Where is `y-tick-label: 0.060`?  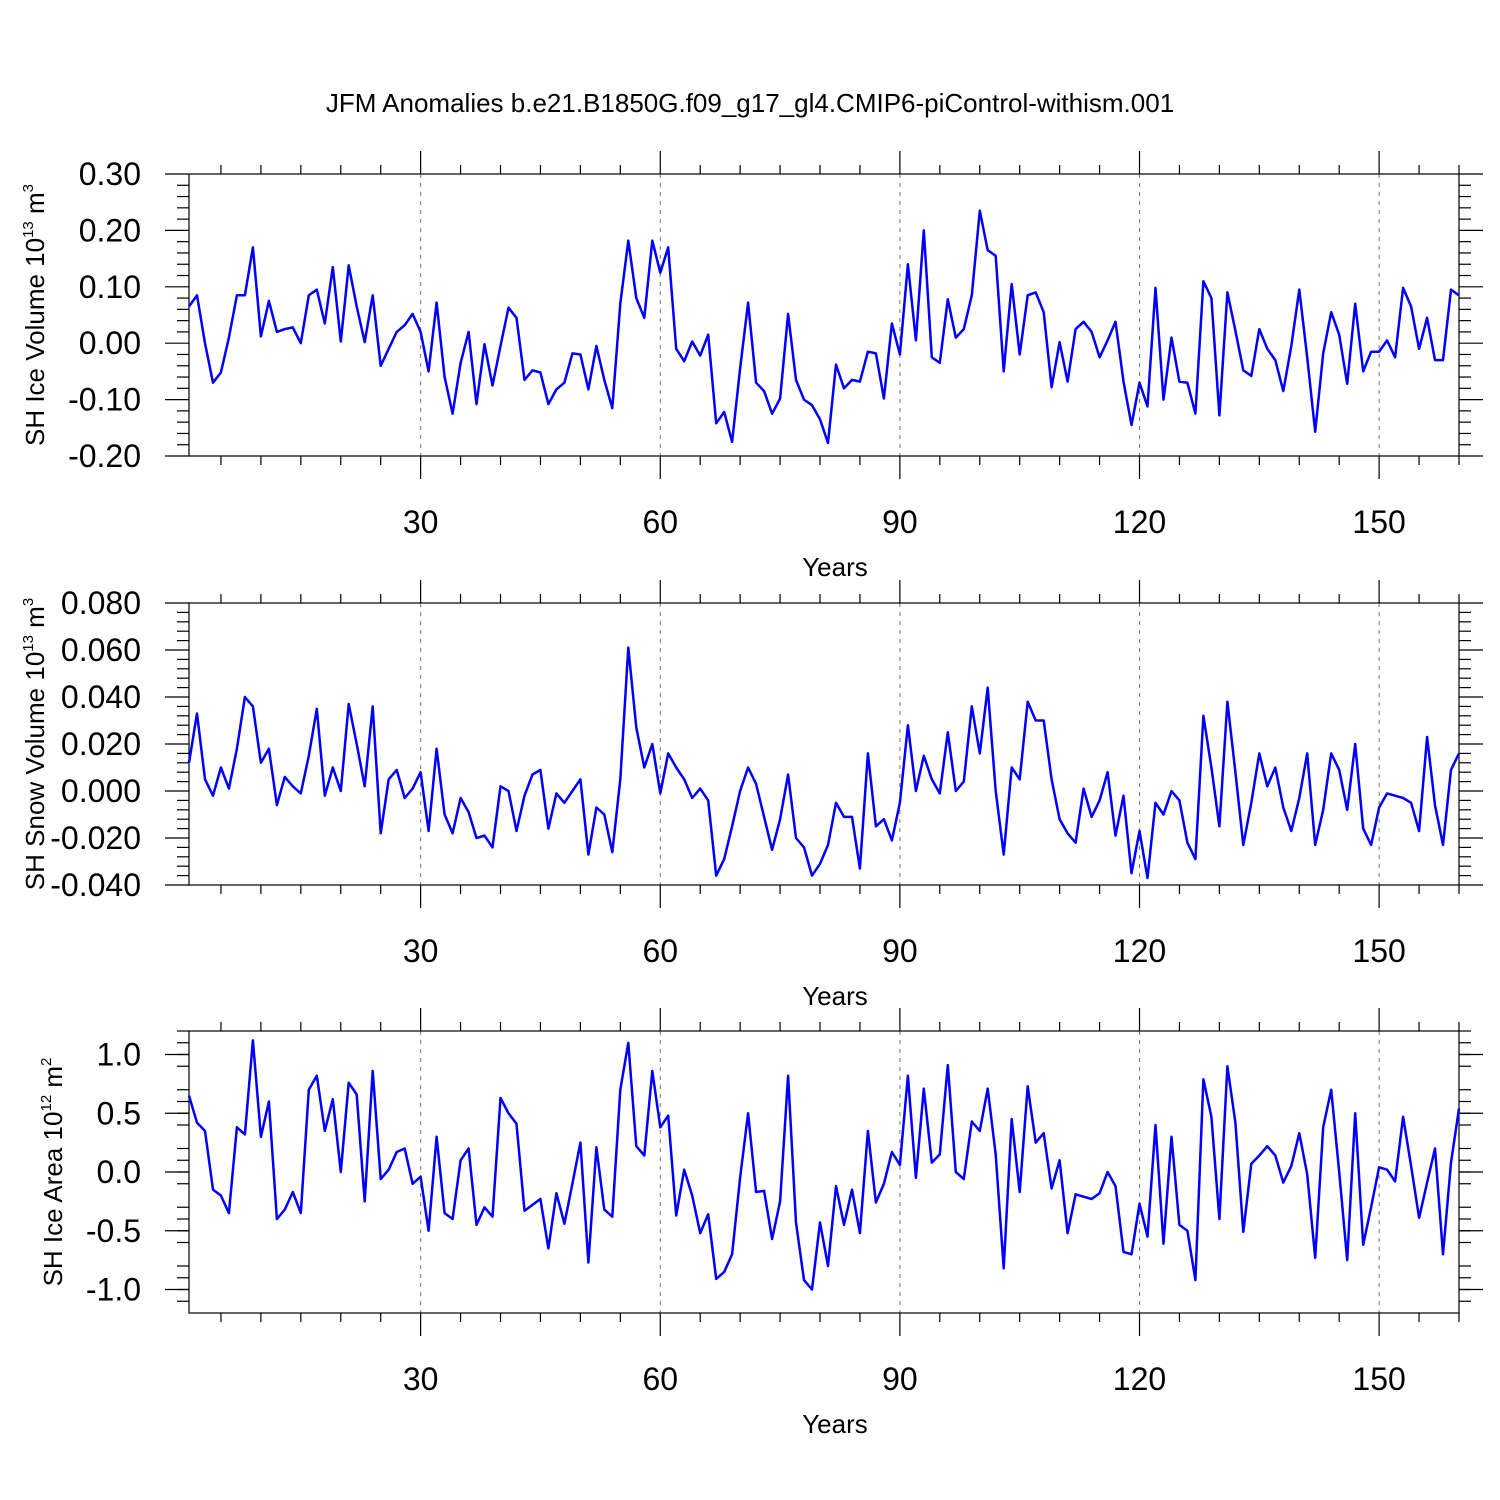 y-tick-label: 0.060 is located at coordinates (101, 650).